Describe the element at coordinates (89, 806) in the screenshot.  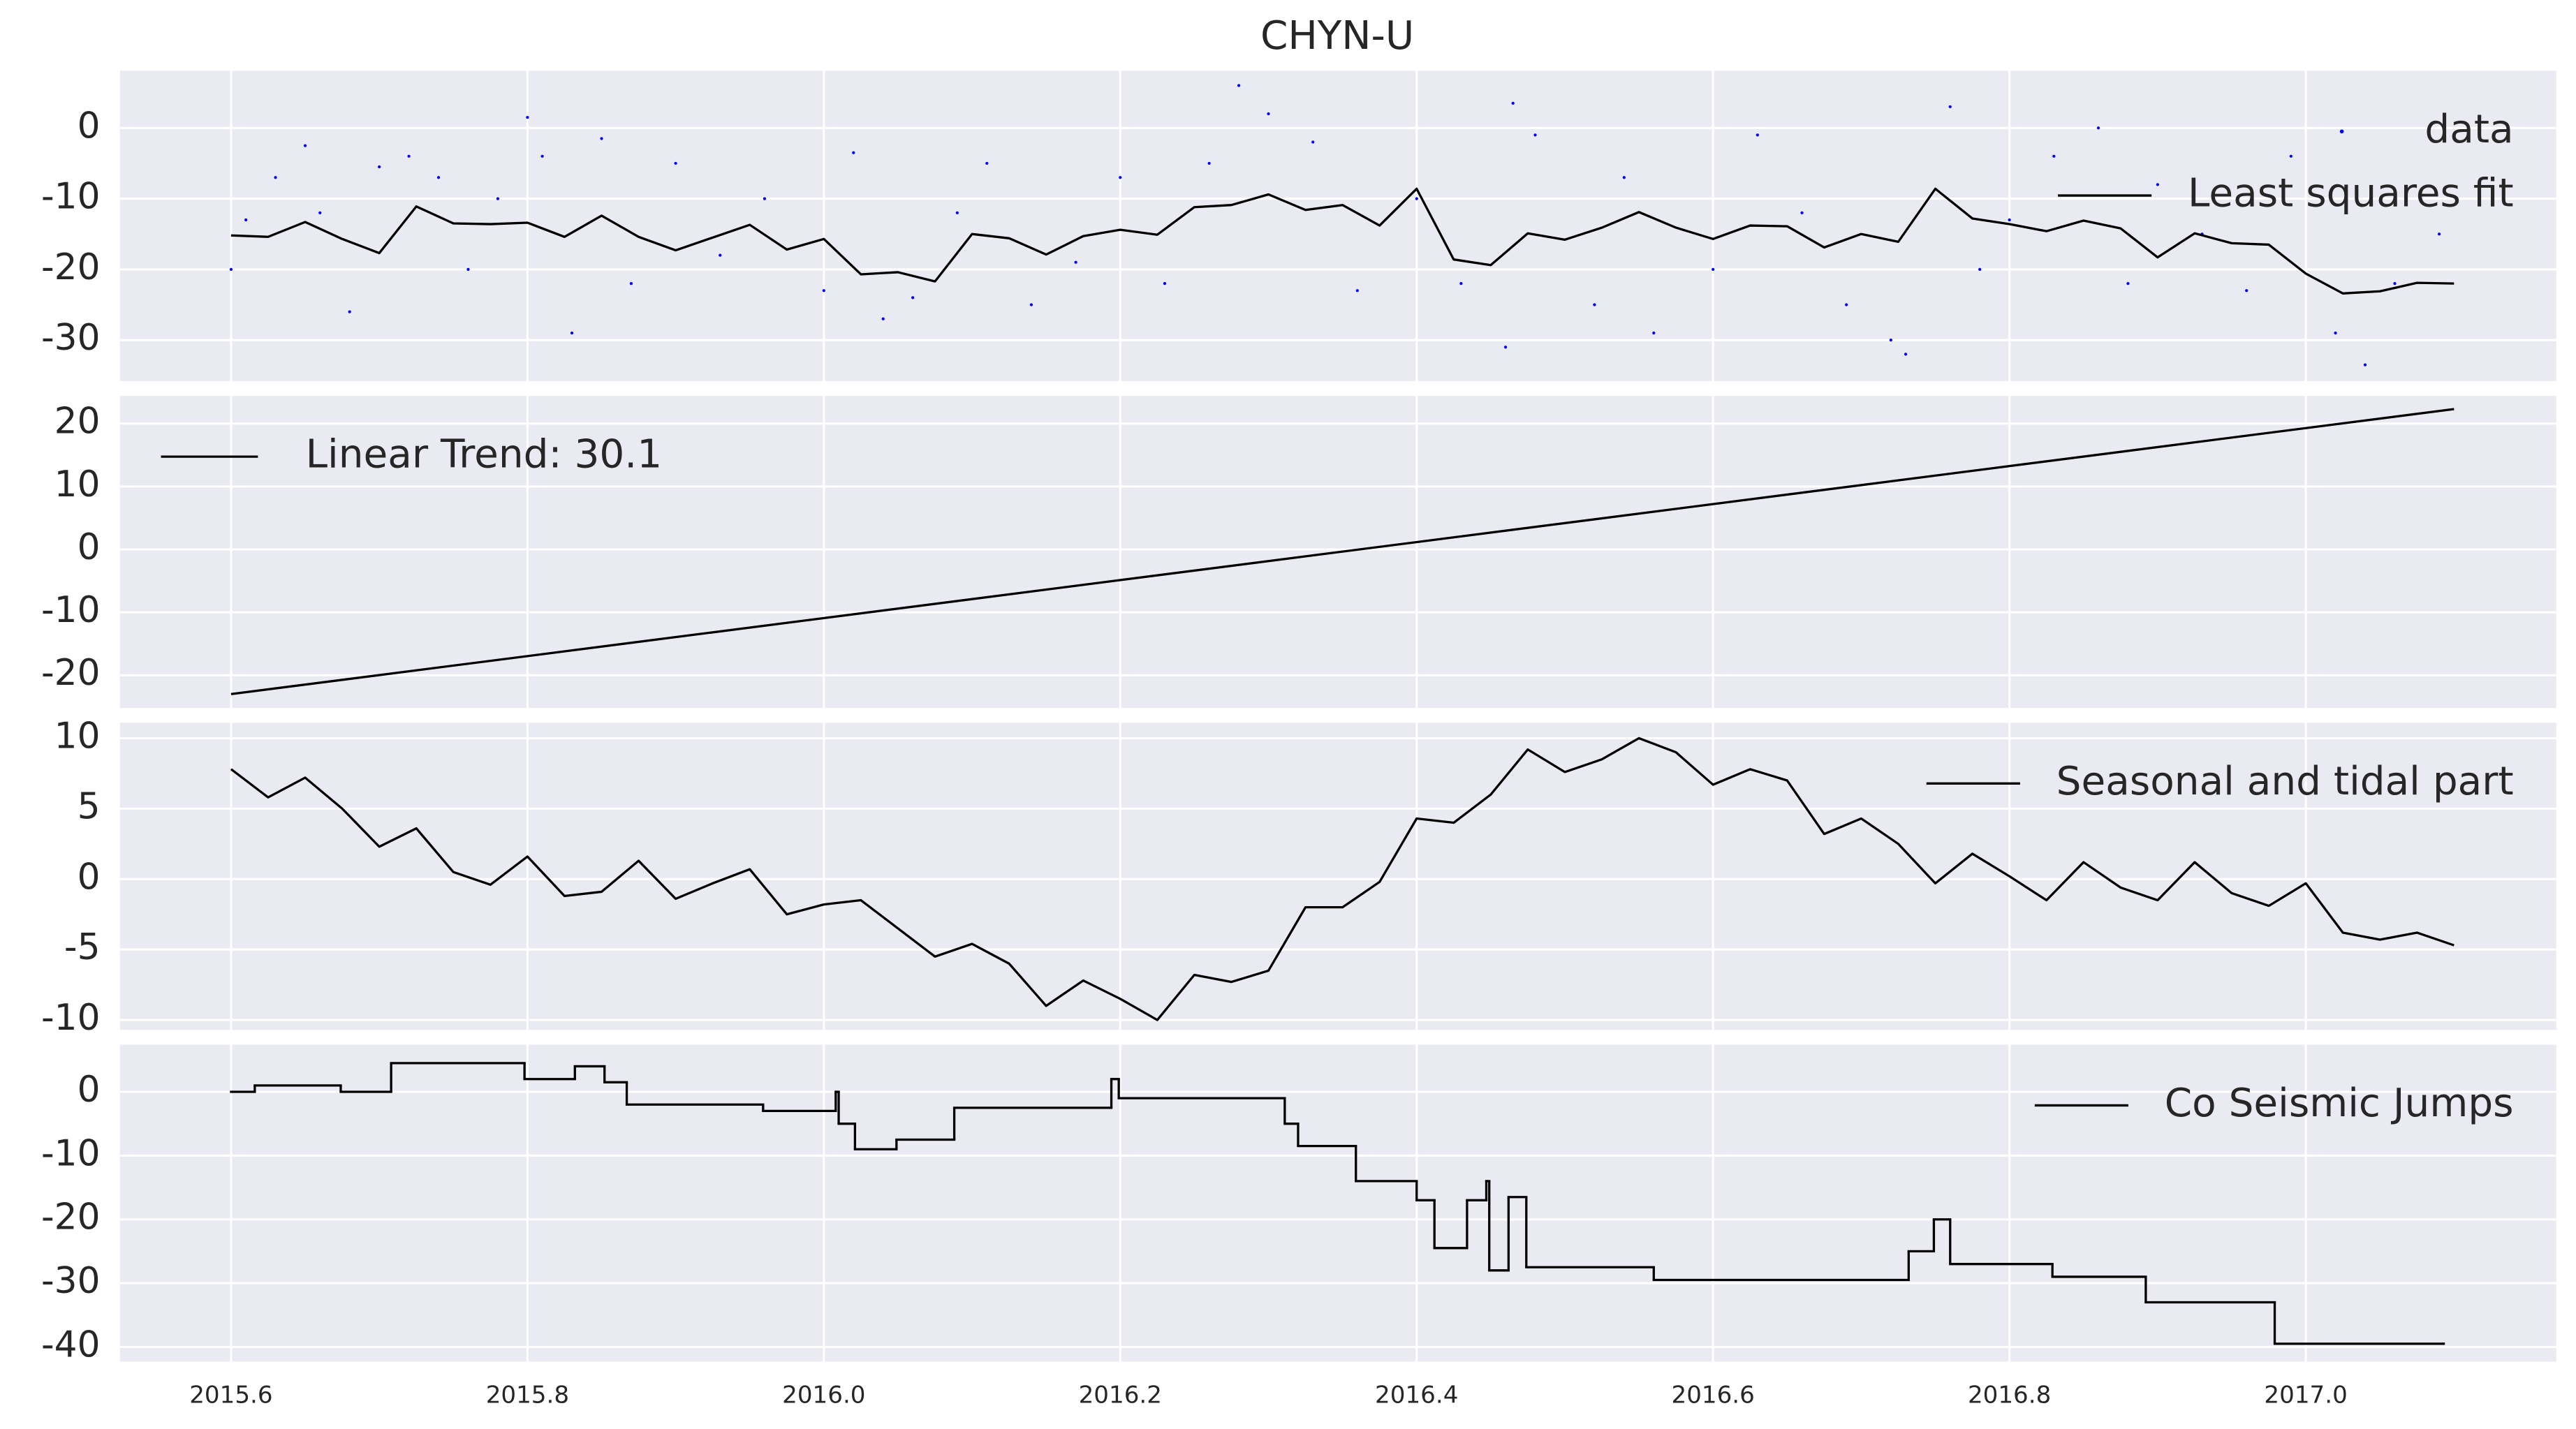
I see `y-tick-label: 5` at that location.